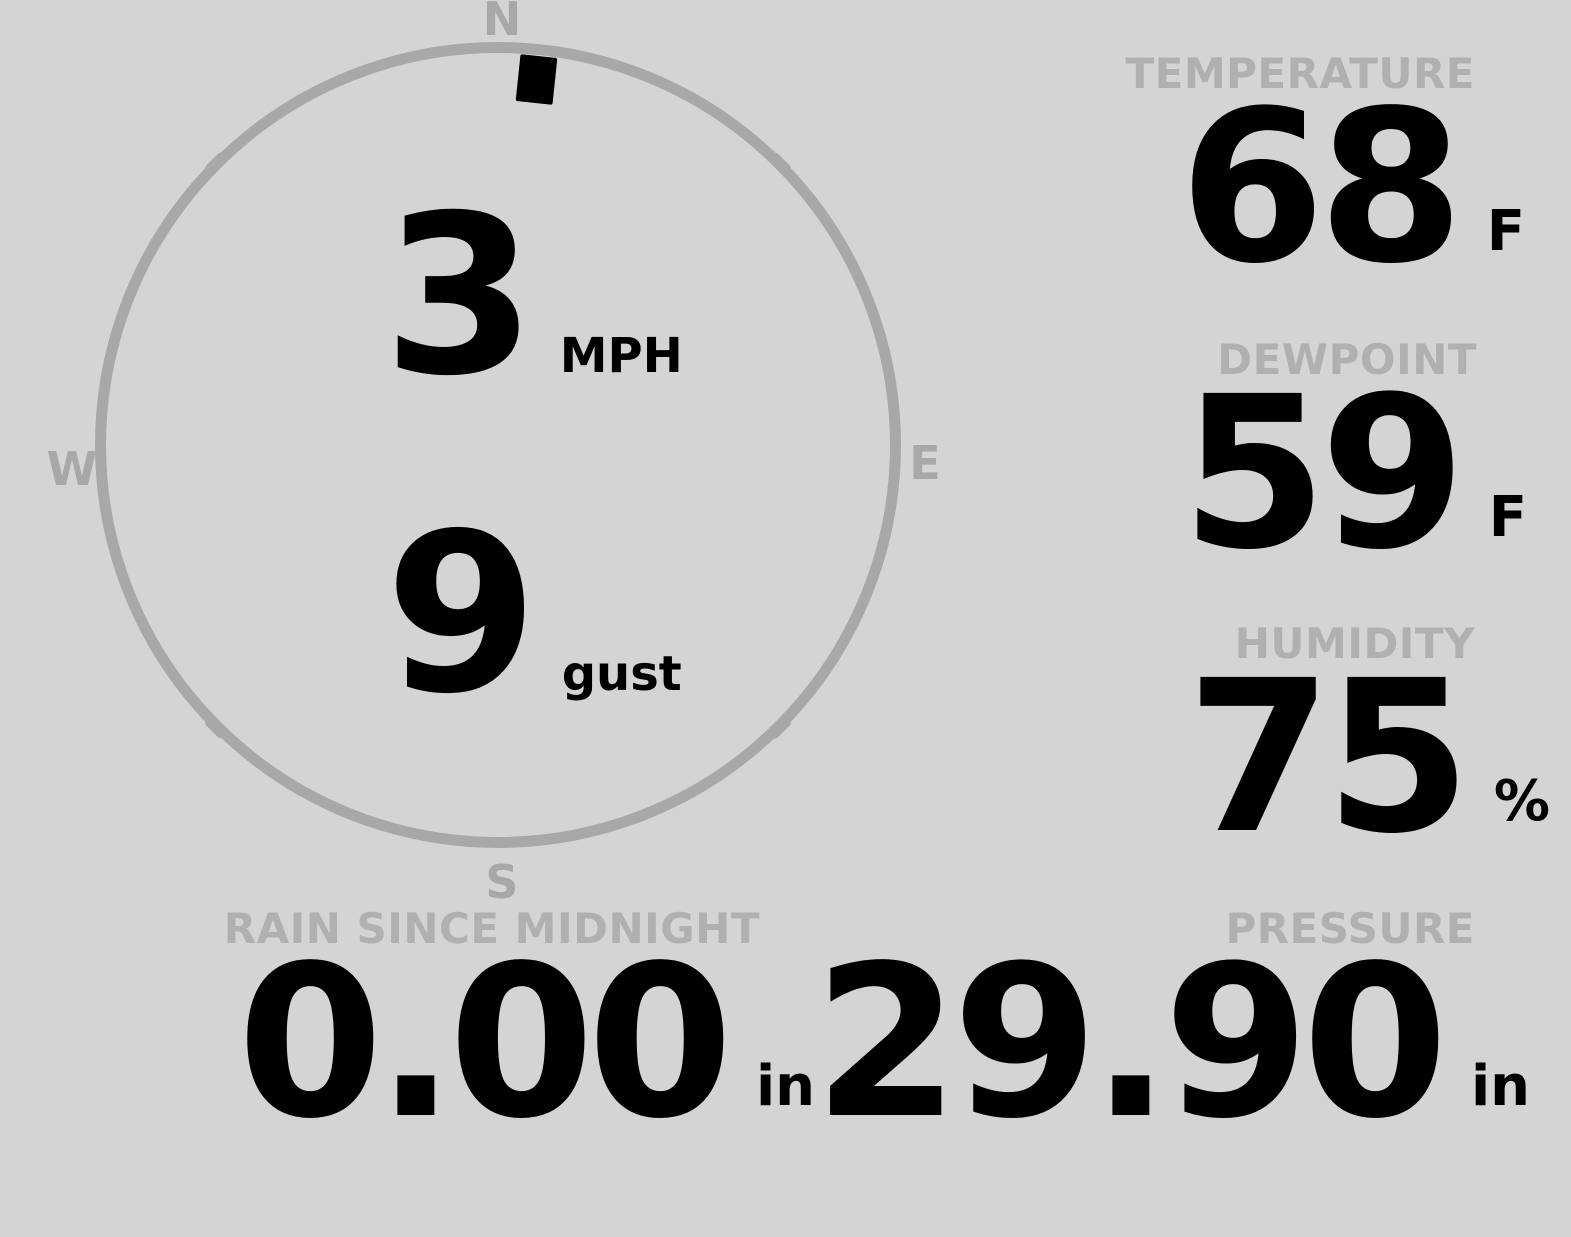  What do you see at coordinates (536, 79) in the screenshot?
I see `wind-direction-marker` at bounding box center [536, 79].